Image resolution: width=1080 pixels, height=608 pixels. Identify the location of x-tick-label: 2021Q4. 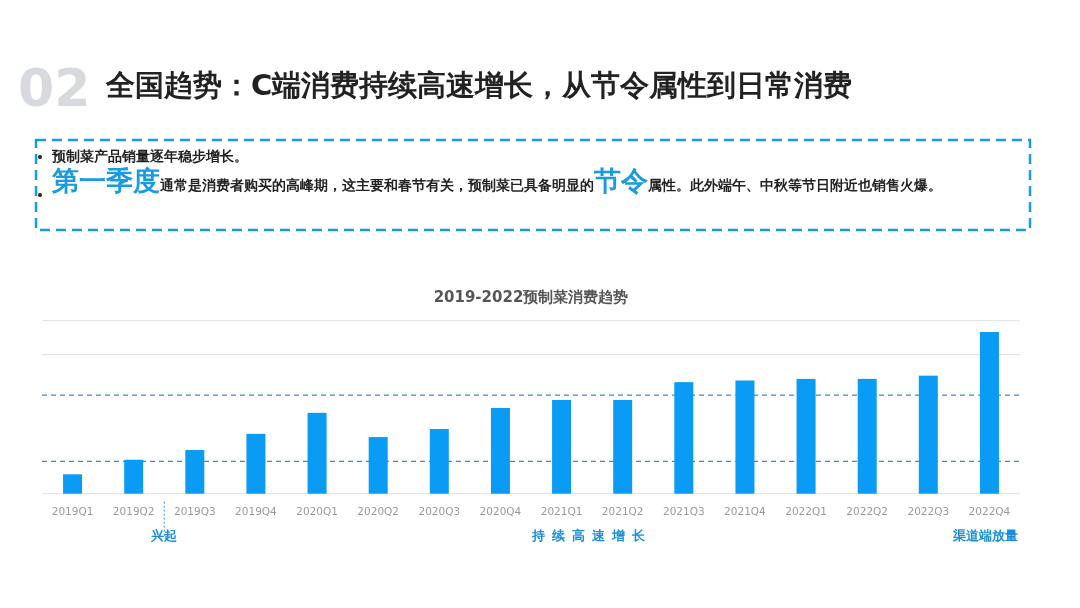
(745, 510).